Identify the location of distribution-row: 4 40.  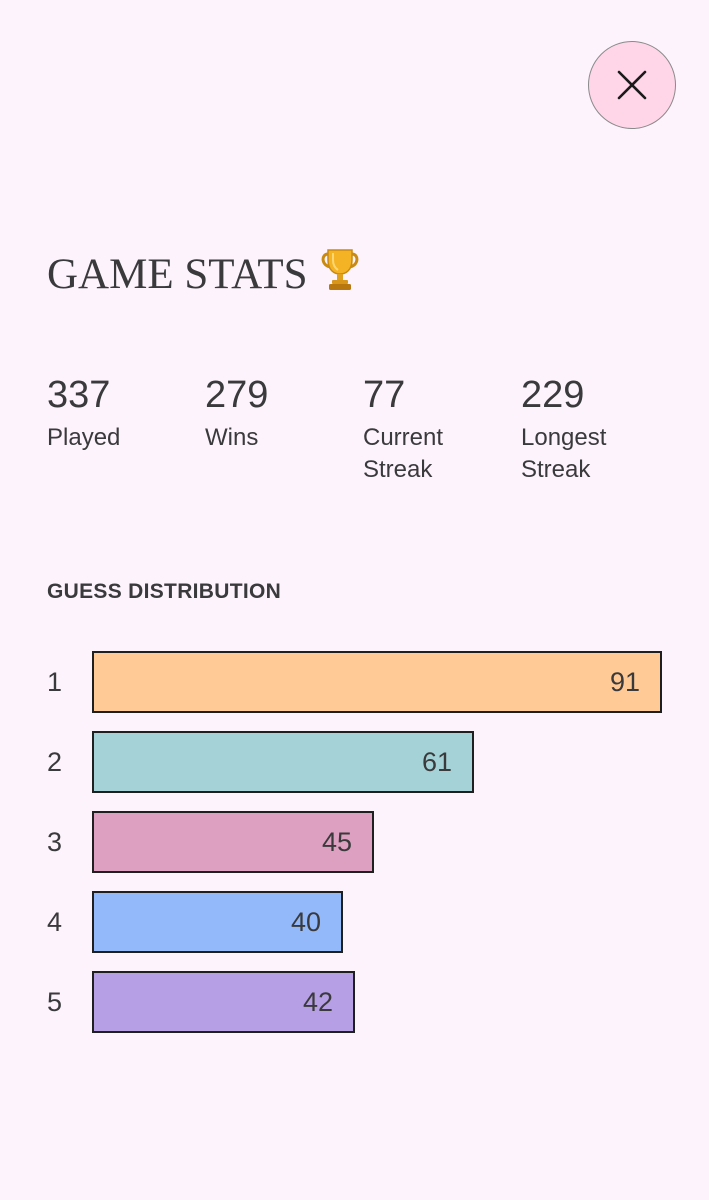
(354, 922).